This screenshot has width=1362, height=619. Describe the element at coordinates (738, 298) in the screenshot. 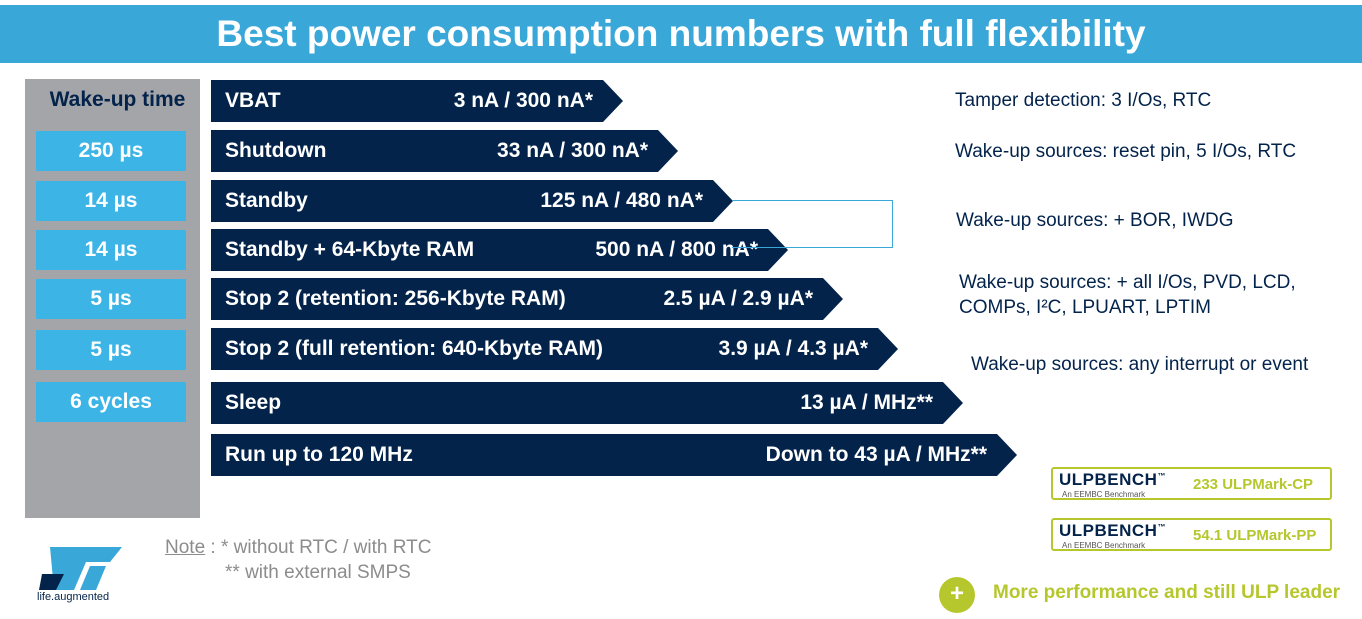

I see `mode-value: 2.5 µA / 2.9 µA*` at that location.